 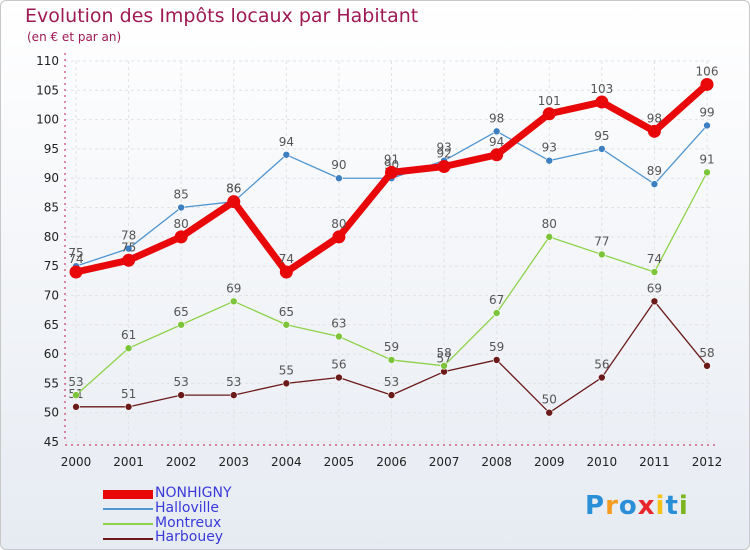 I want to click on x-tick-label: 2002, so click(x=181, y=462).